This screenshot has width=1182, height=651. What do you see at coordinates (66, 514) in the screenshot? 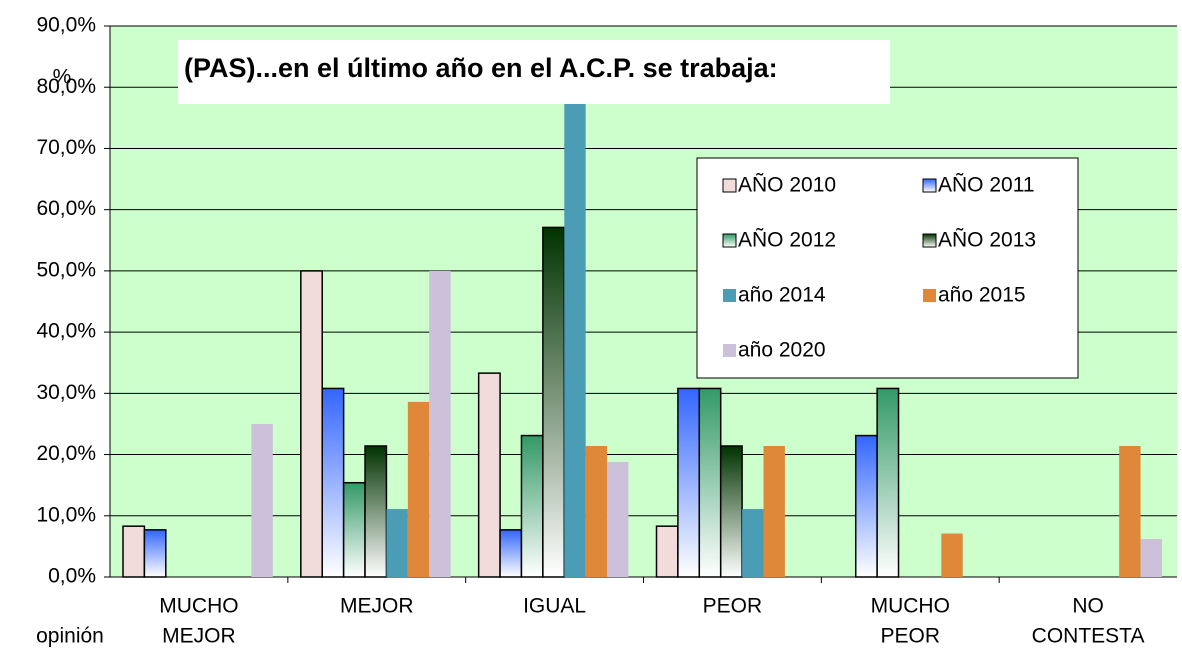
I see `y-tick-label: 10,0%` at bounding box center [66, 514].